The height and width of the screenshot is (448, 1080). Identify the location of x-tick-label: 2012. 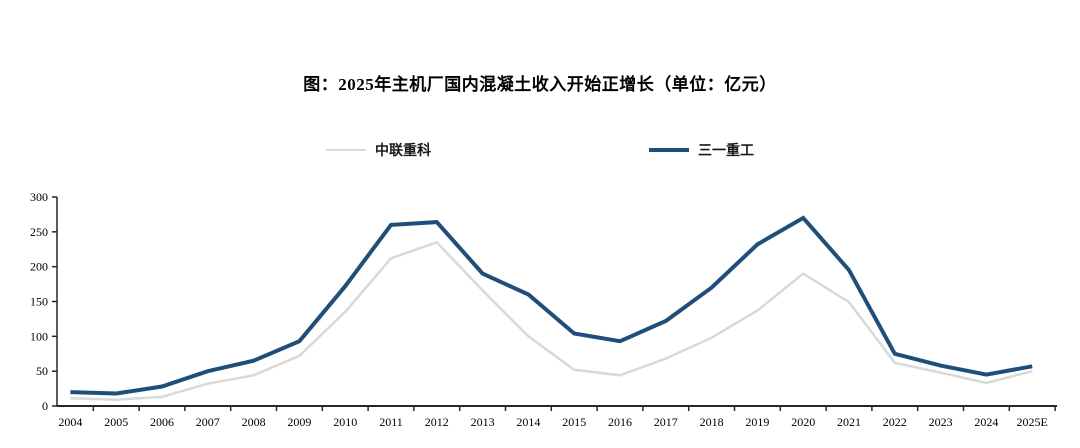
(437, 422).